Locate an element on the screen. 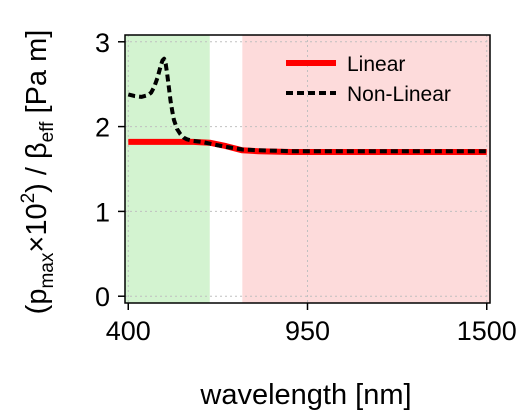  y-axis-title: (pmax×102) / βeff [Pa m] is located at coordinates (38, 172).